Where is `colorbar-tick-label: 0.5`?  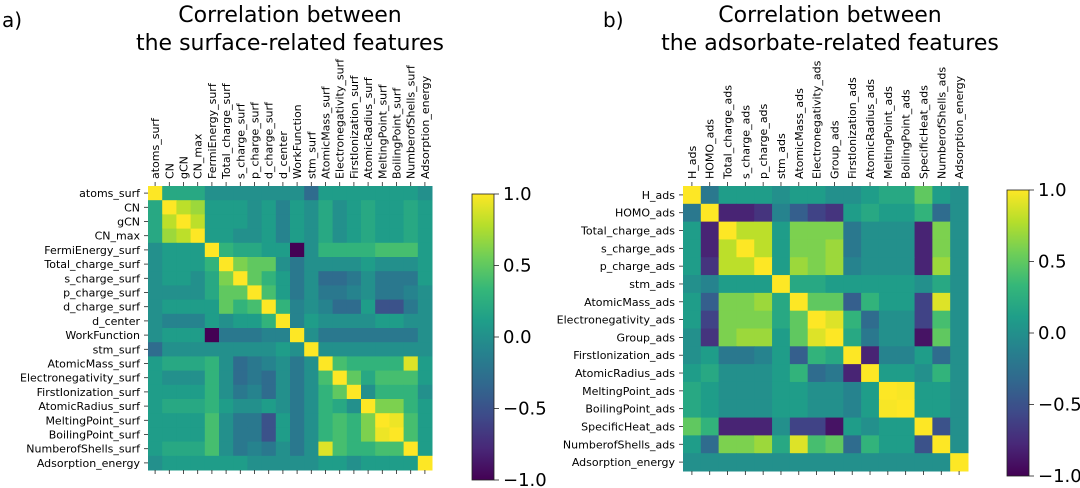
colorbar-tick-label: 0.5 is located at coordinates (1052, 262).